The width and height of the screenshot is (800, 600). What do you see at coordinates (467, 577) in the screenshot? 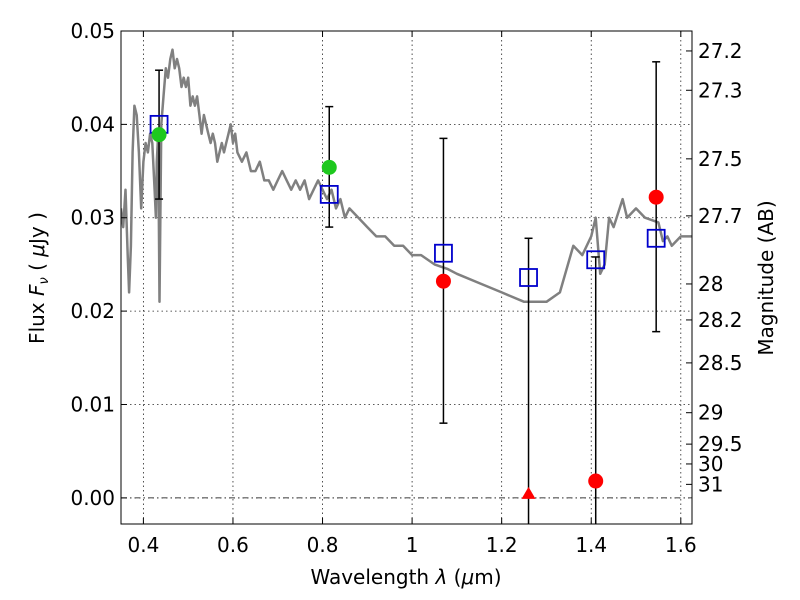
I see `x-axis-mu: μ` at bounding box center [467, 577].